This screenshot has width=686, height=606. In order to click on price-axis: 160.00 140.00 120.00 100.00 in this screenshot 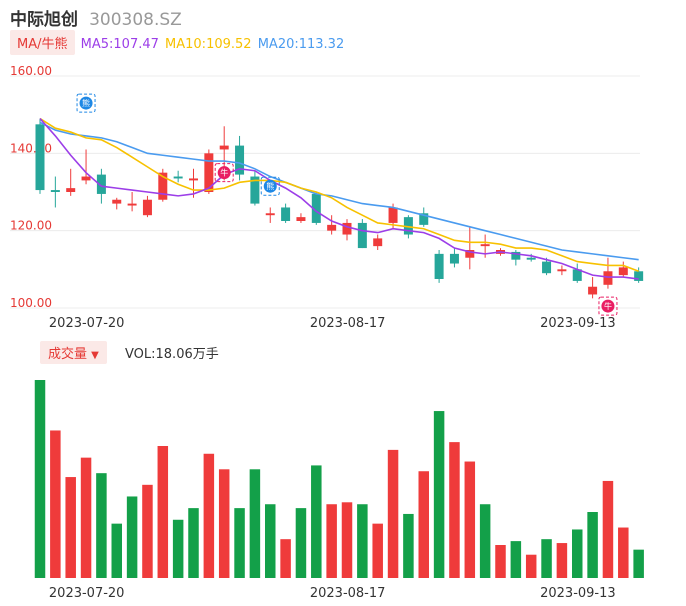, I will do `click(31, 187)`.